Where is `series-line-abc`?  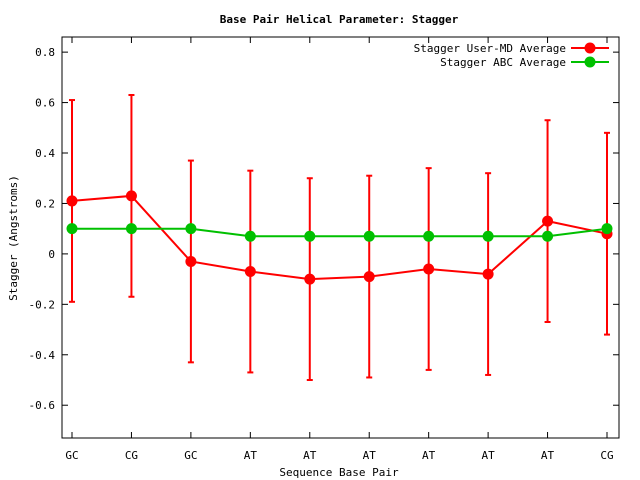
series-line-abc is located at coordinates (340, 232).